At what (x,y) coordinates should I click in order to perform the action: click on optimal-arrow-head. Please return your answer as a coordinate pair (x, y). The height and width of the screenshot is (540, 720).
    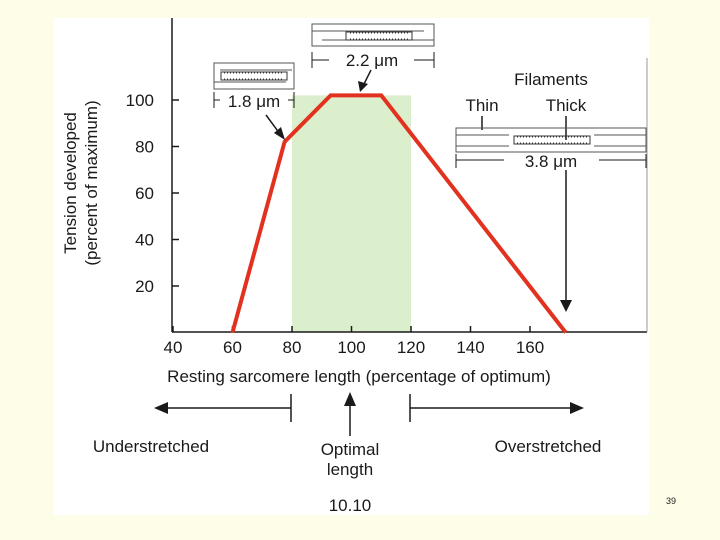
    Looking at the image, I should click on (363, 86).